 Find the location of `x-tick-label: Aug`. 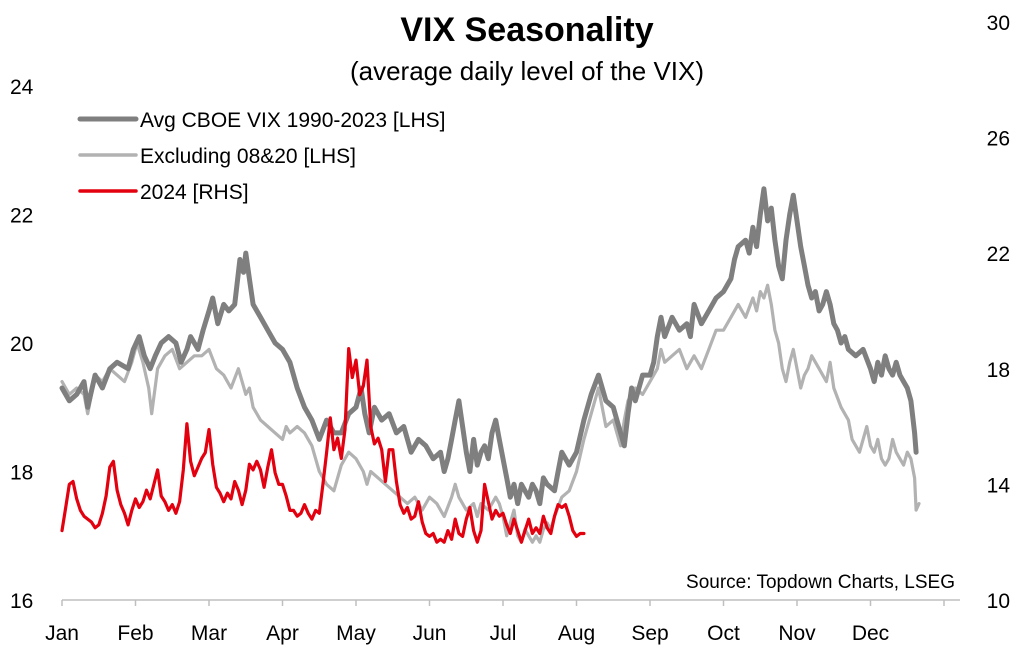

x-tick-label: Aug is located at coordinates (576, 633).